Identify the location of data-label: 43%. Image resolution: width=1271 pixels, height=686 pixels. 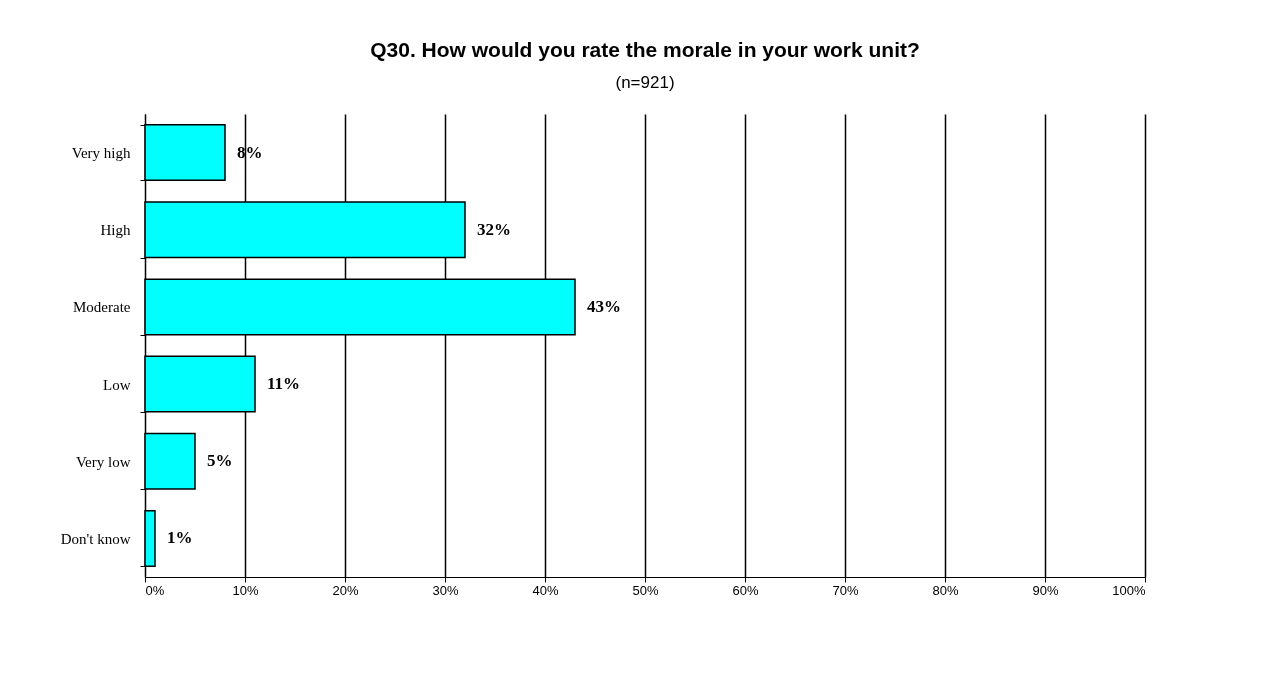
(604, 306).